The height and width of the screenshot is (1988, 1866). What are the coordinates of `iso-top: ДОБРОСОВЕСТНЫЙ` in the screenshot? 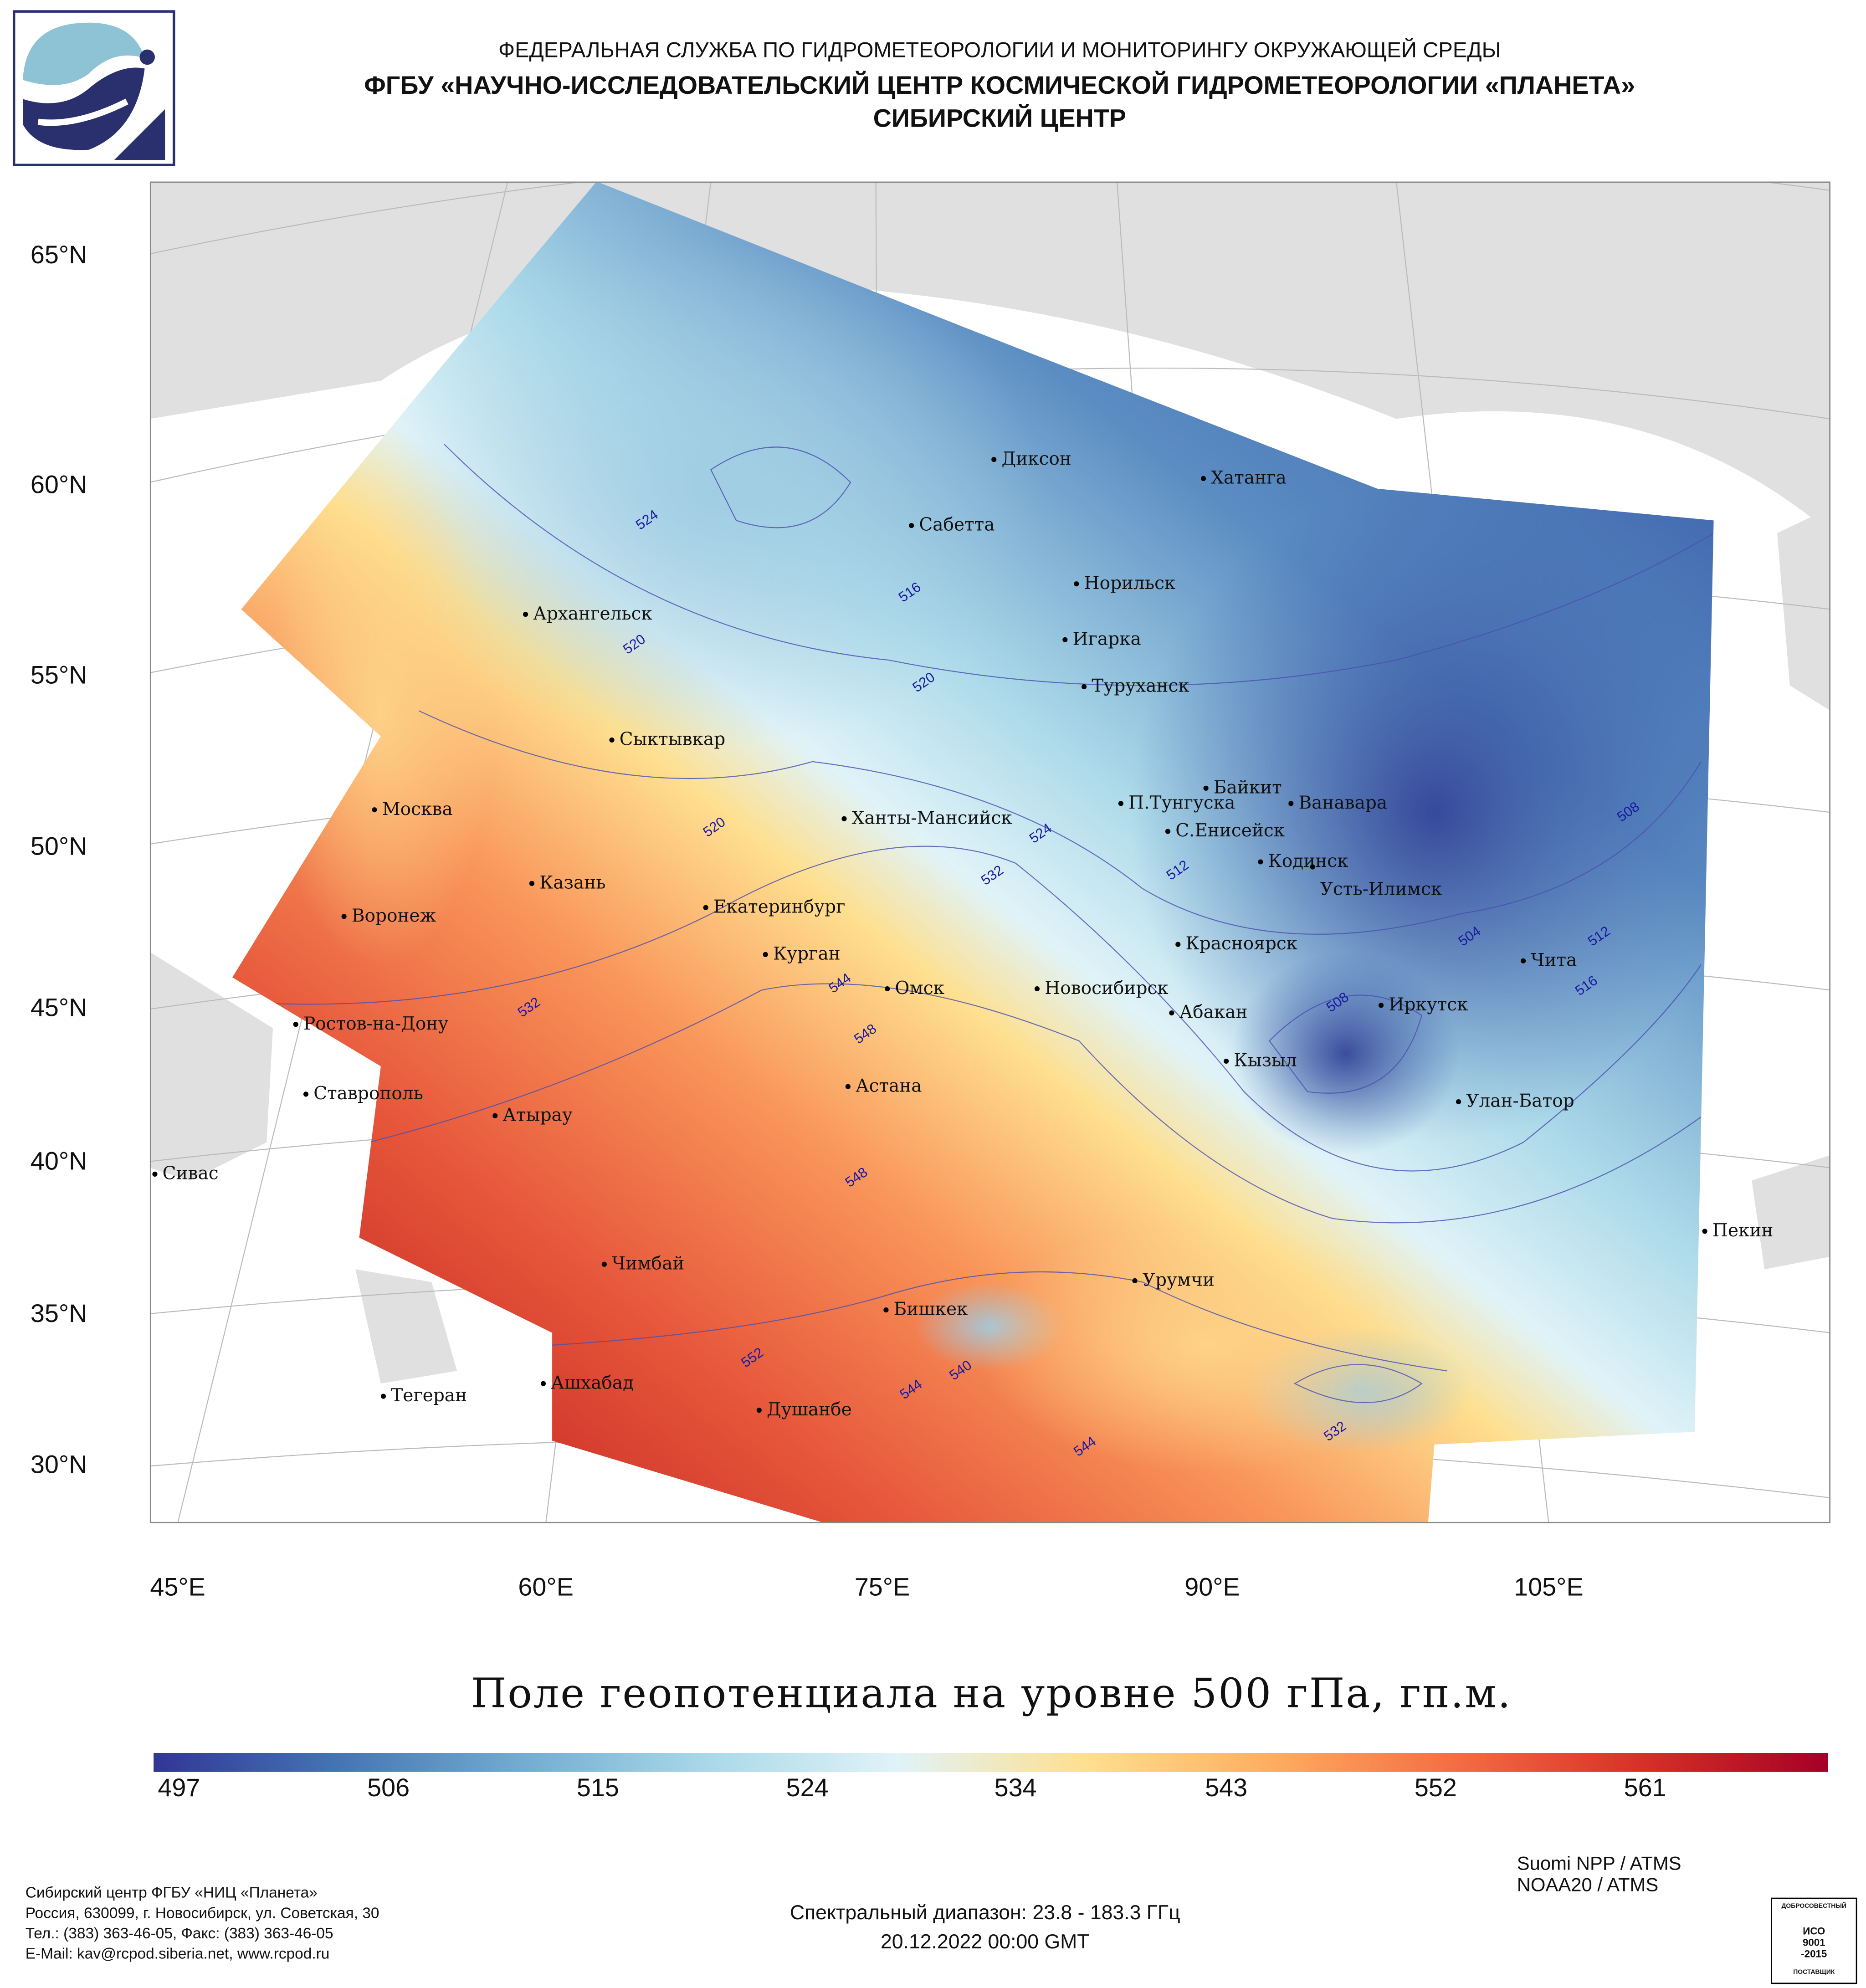 It's located at (1814, 1906).